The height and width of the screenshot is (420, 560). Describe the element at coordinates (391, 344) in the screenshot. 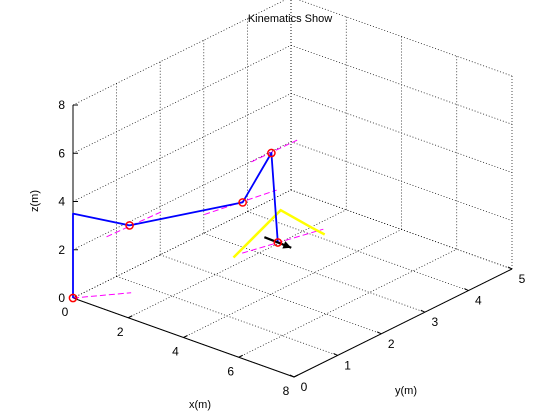

I see `y-tick-label-2: 2` at that location.